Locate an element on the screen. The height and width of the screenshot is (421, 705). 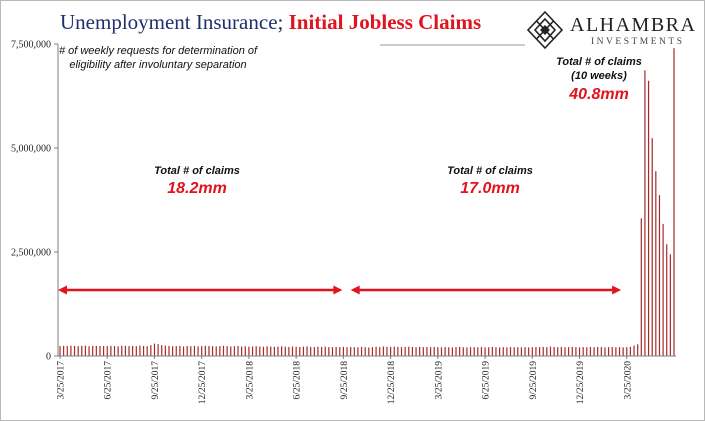
company-logo: ALHAMBRA INVESTMENTS is located at coordinates (613, 30).